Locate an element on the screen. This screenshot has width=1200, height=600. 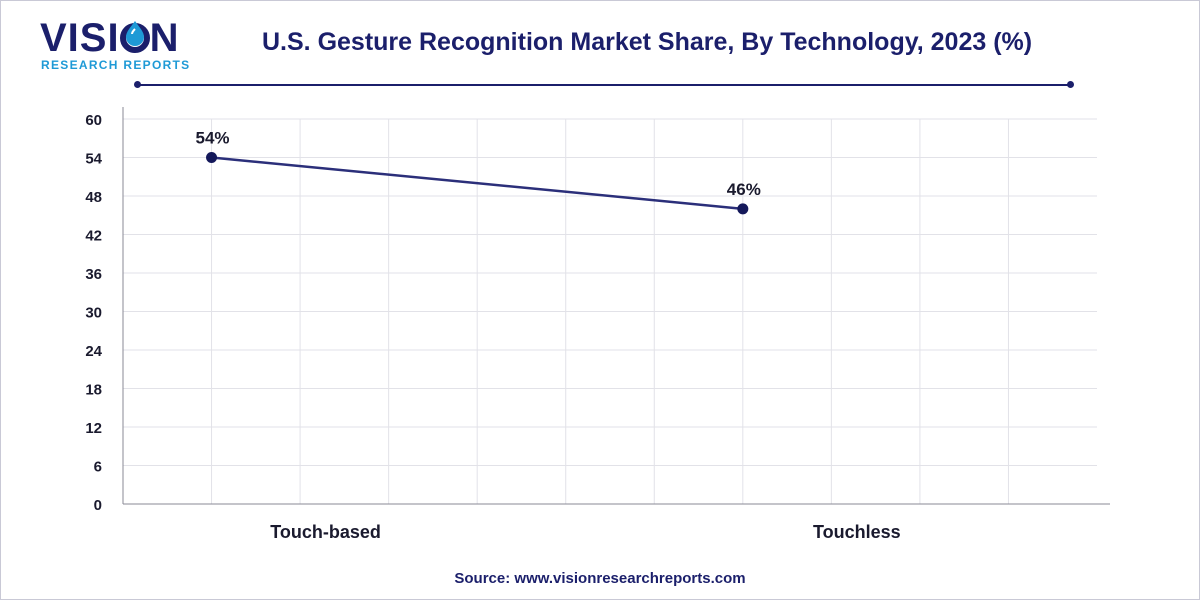
y-tick-label: 48 is located at coordinates (93, 197).